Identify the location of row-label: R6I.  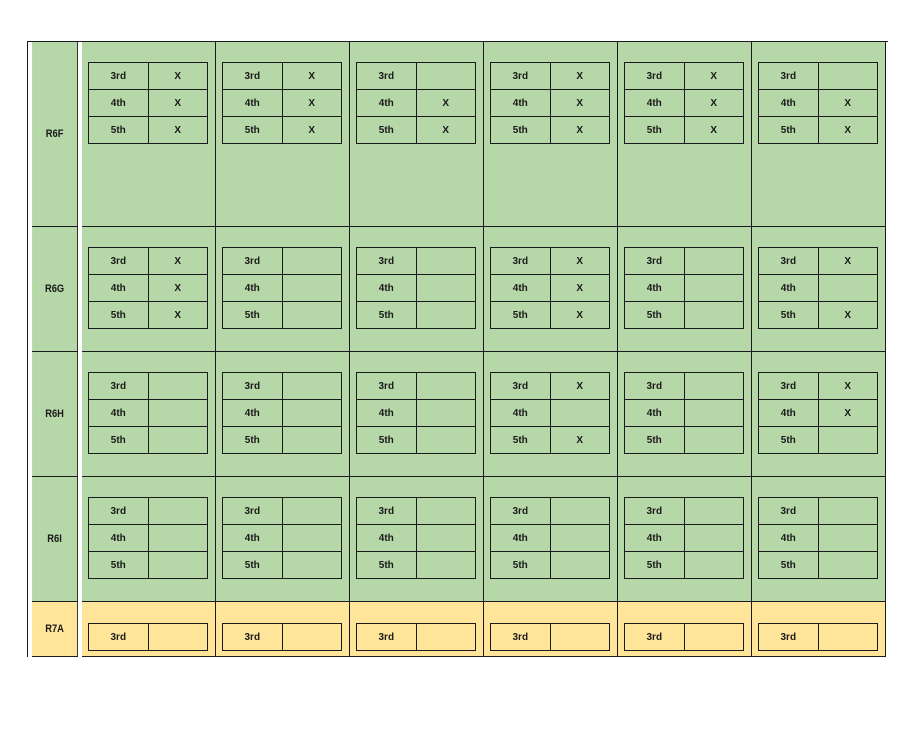
(55, 539).